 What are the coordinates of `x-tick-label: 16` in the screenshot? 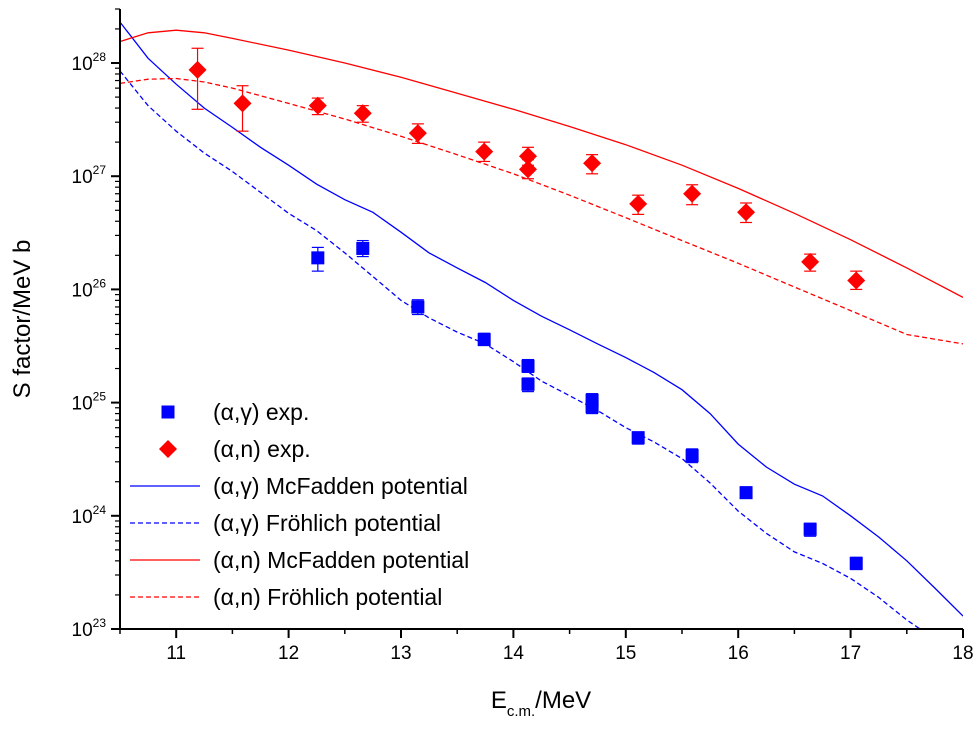 It's located at (738, 653).